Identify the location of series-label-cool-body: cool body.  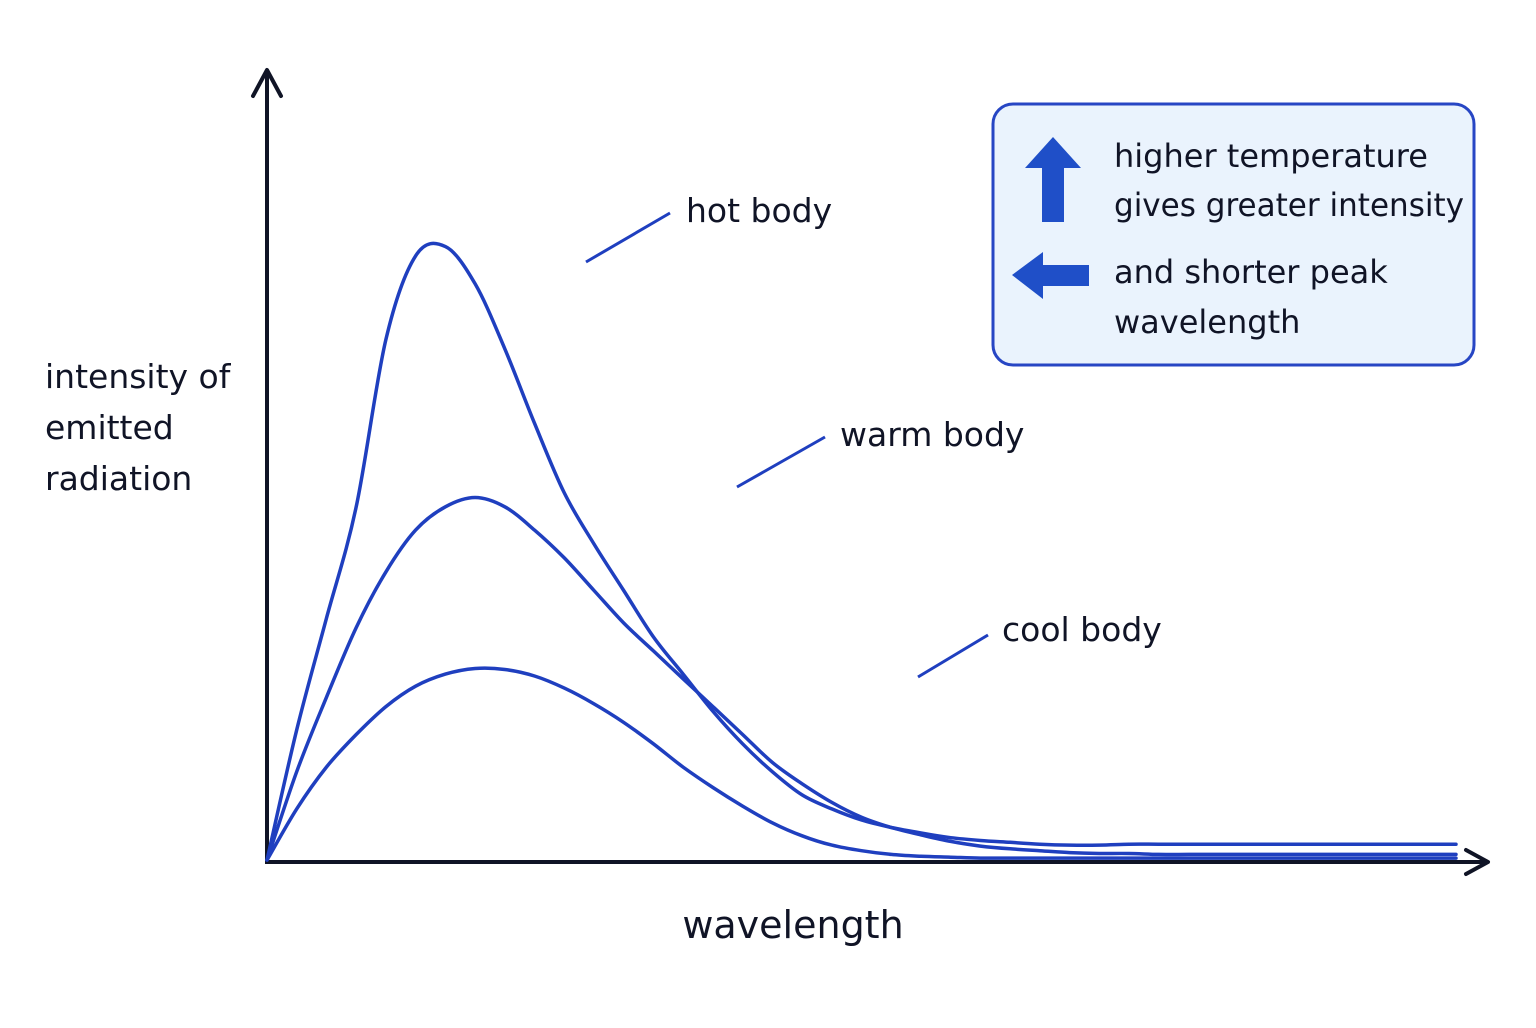
(1082, 629).